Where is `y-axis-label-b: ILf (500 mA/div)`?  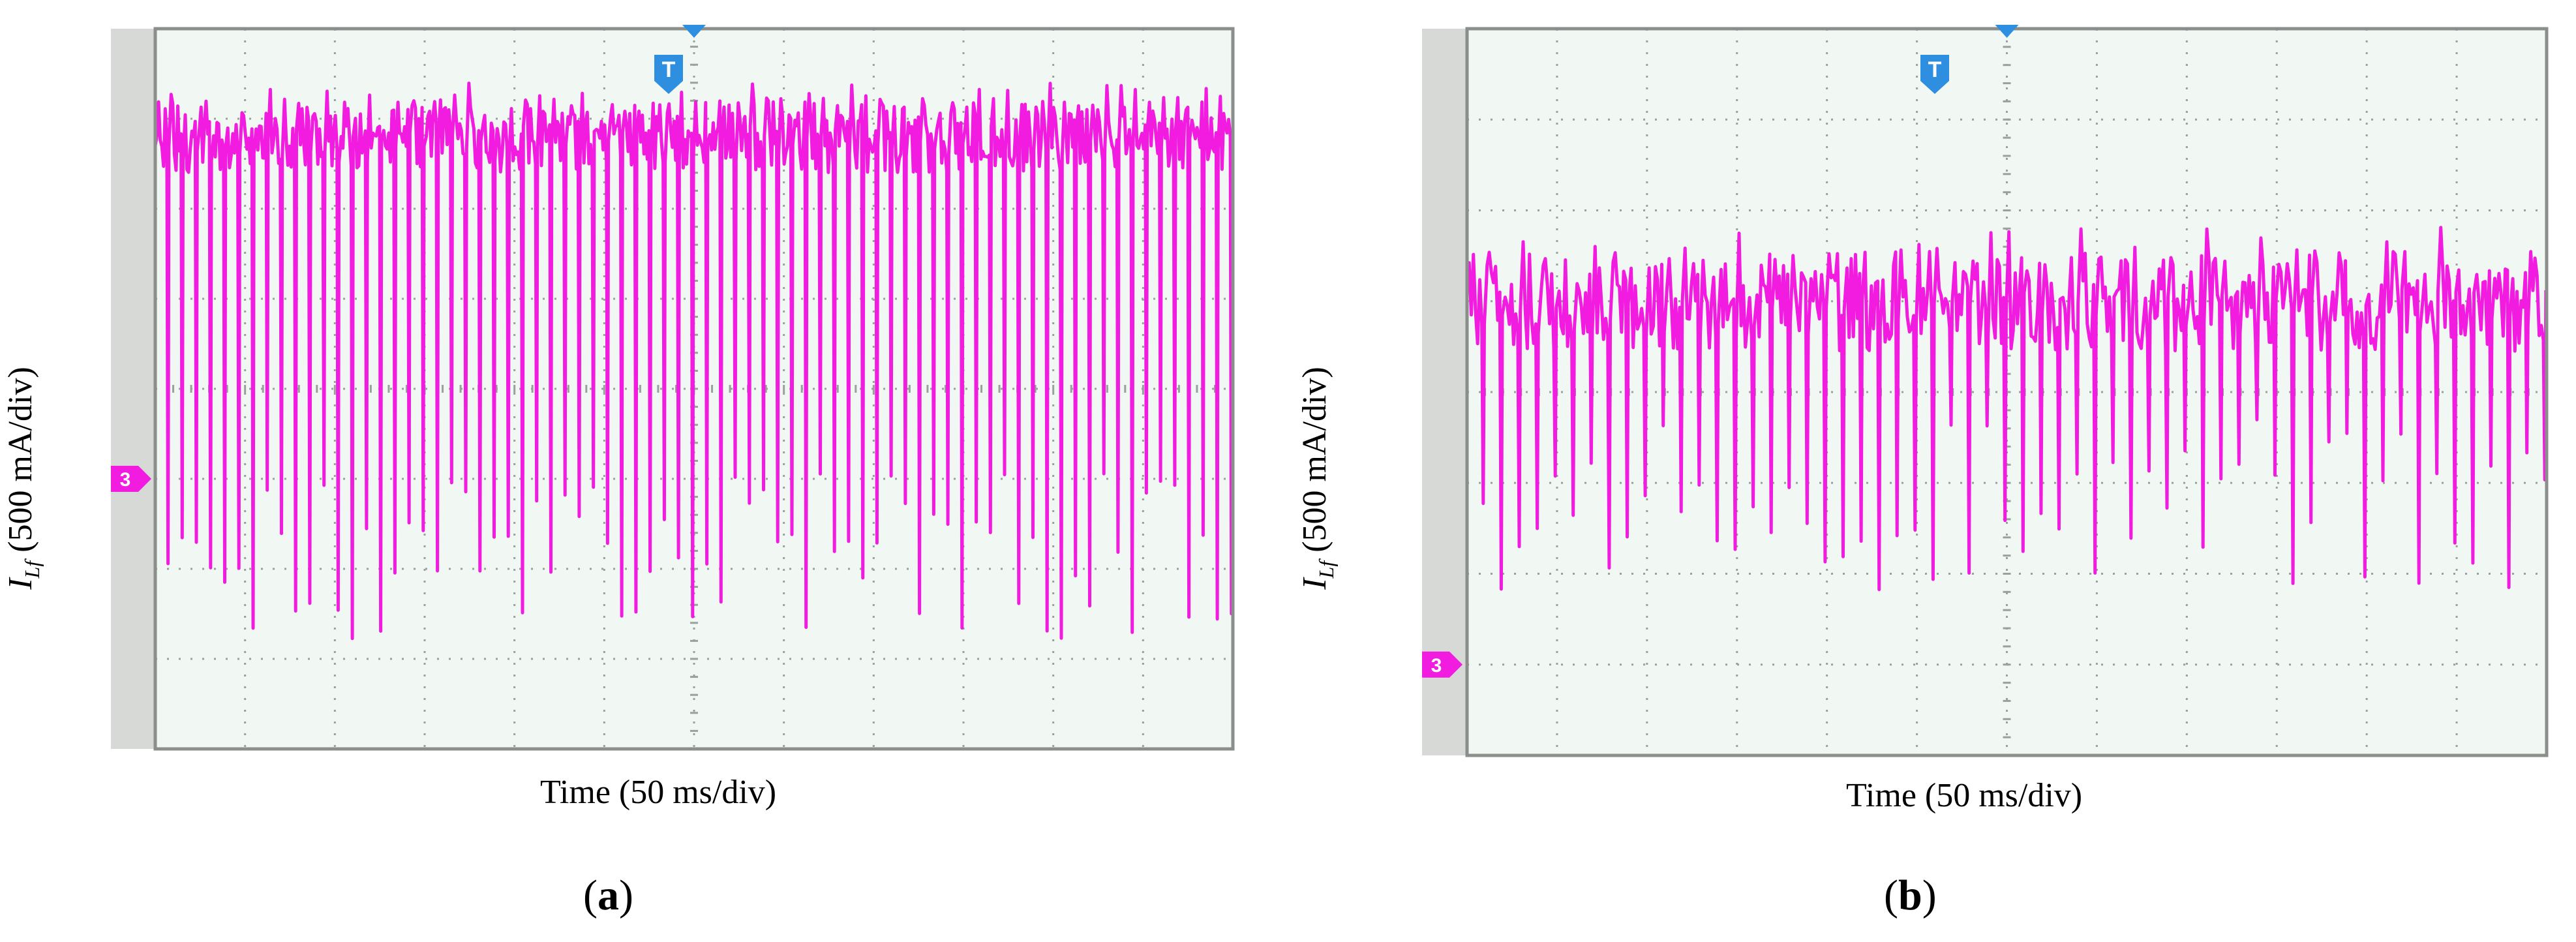 y-axis-label-b: ILf (500 mA/div) is located at coordinates (1318, 478).